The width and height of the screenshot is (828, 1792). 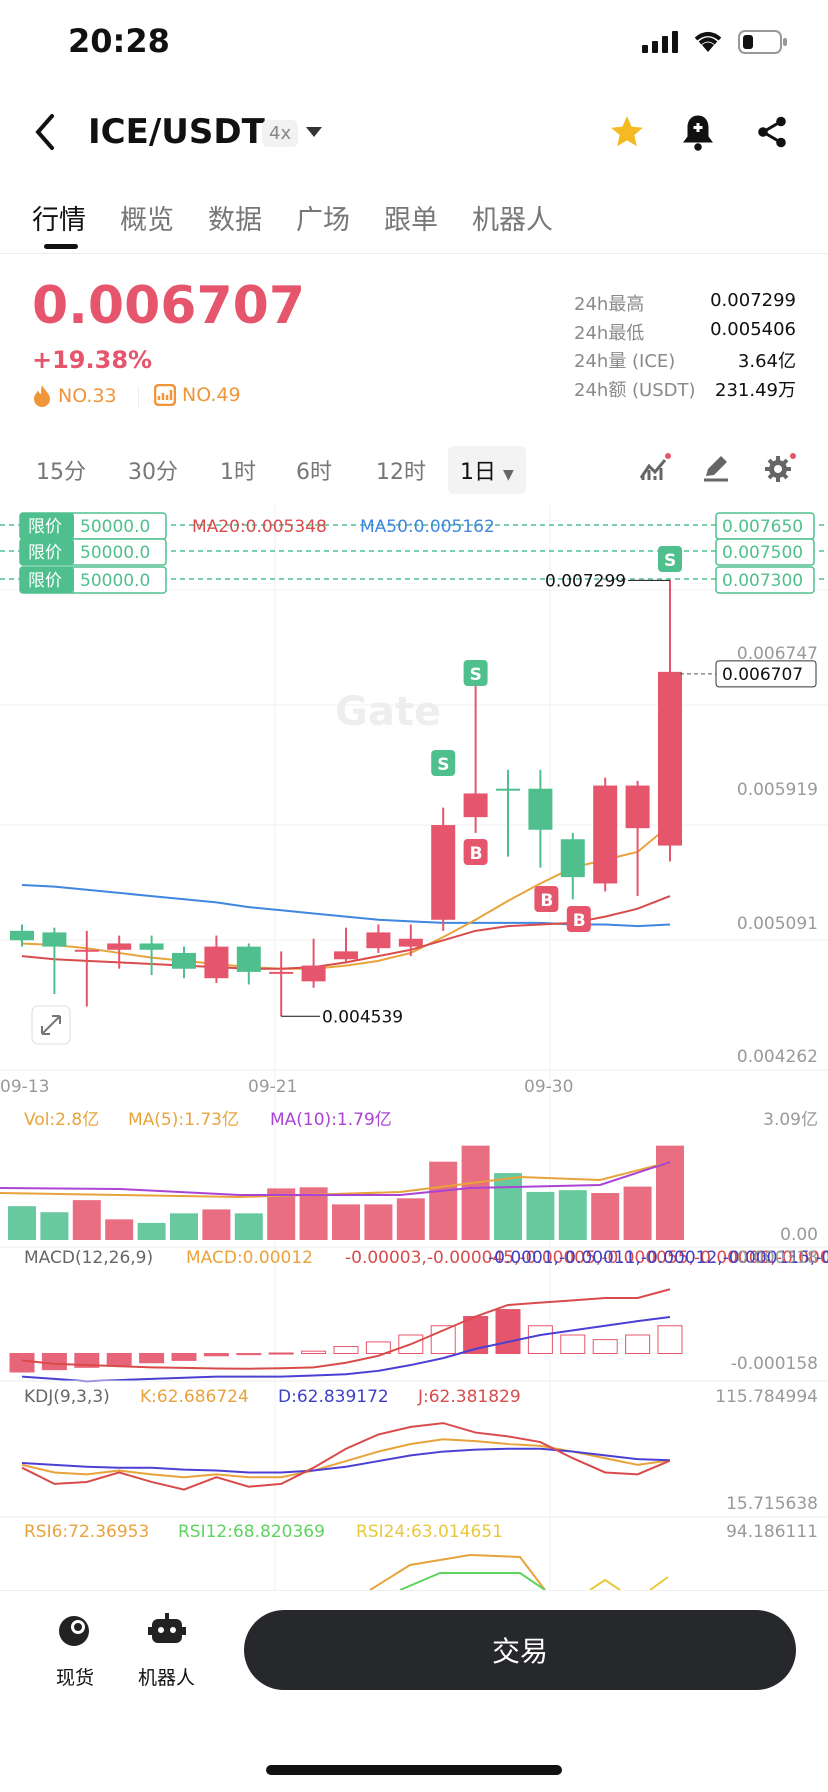 I want to click on volume-ma5-line, so click(x=335, y=1180).